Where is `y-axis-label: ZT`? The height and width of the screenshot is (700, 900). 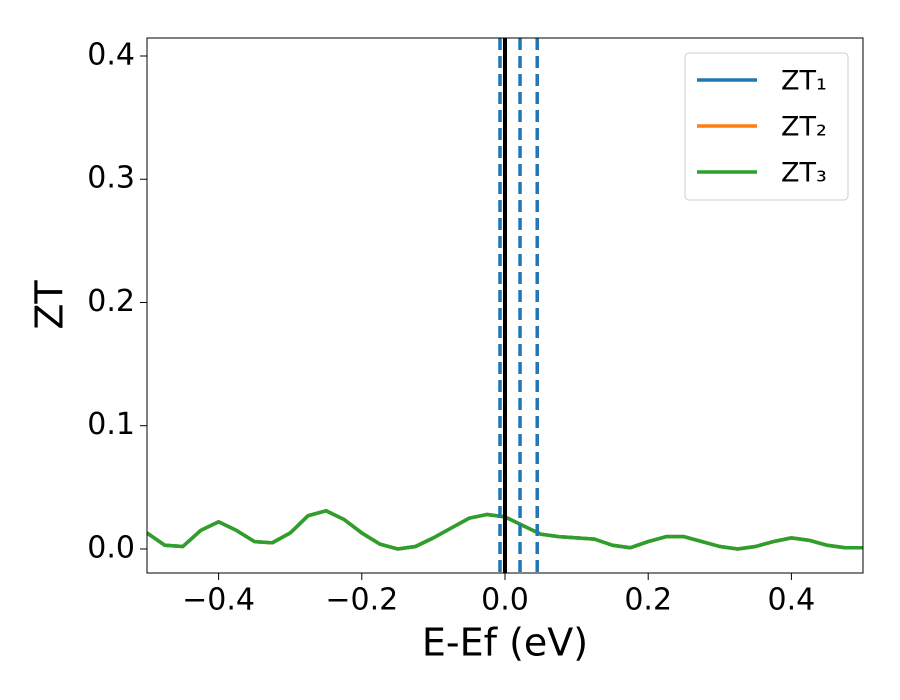 y-axis-label: ZT is located at coordinates (50, 305).